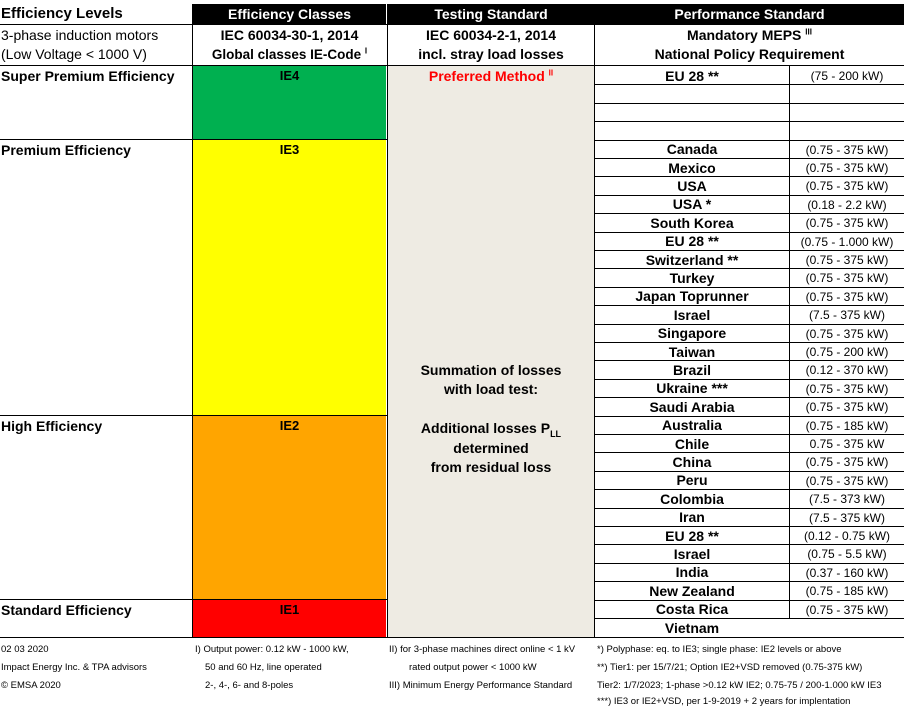  Describe the element at coordinates (847, 572) in the screenshot. I see `power-range: (0.37 - 160 kW)` at that location.